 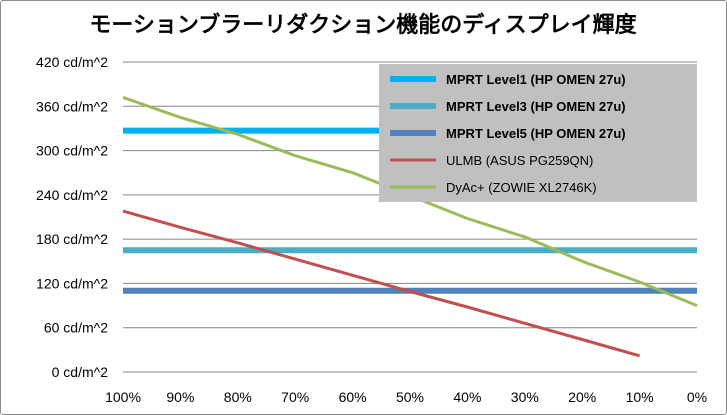 I want to click on y-tick-label: 180 cd/m^2, so click(x=72, y=239).